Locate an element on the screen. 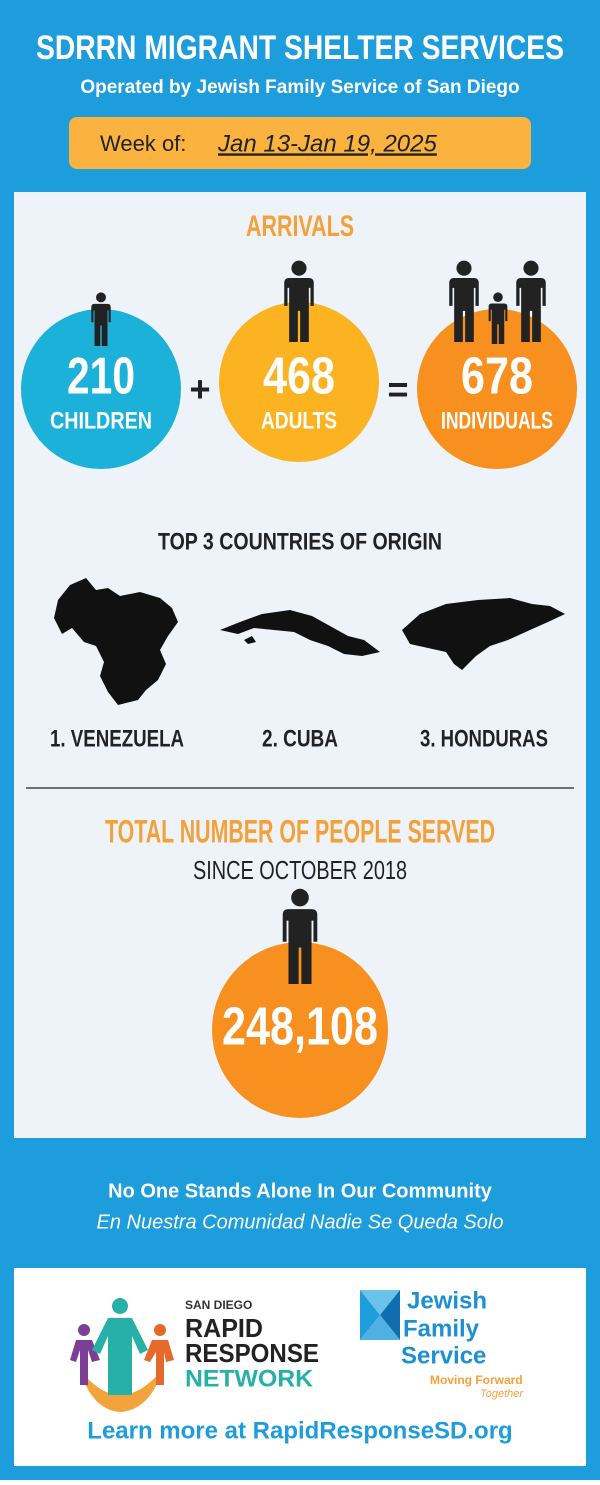 The height and width of the screenshot is (1485, 600). country-2: 2. CUBA is located at coordinates (300, 738).